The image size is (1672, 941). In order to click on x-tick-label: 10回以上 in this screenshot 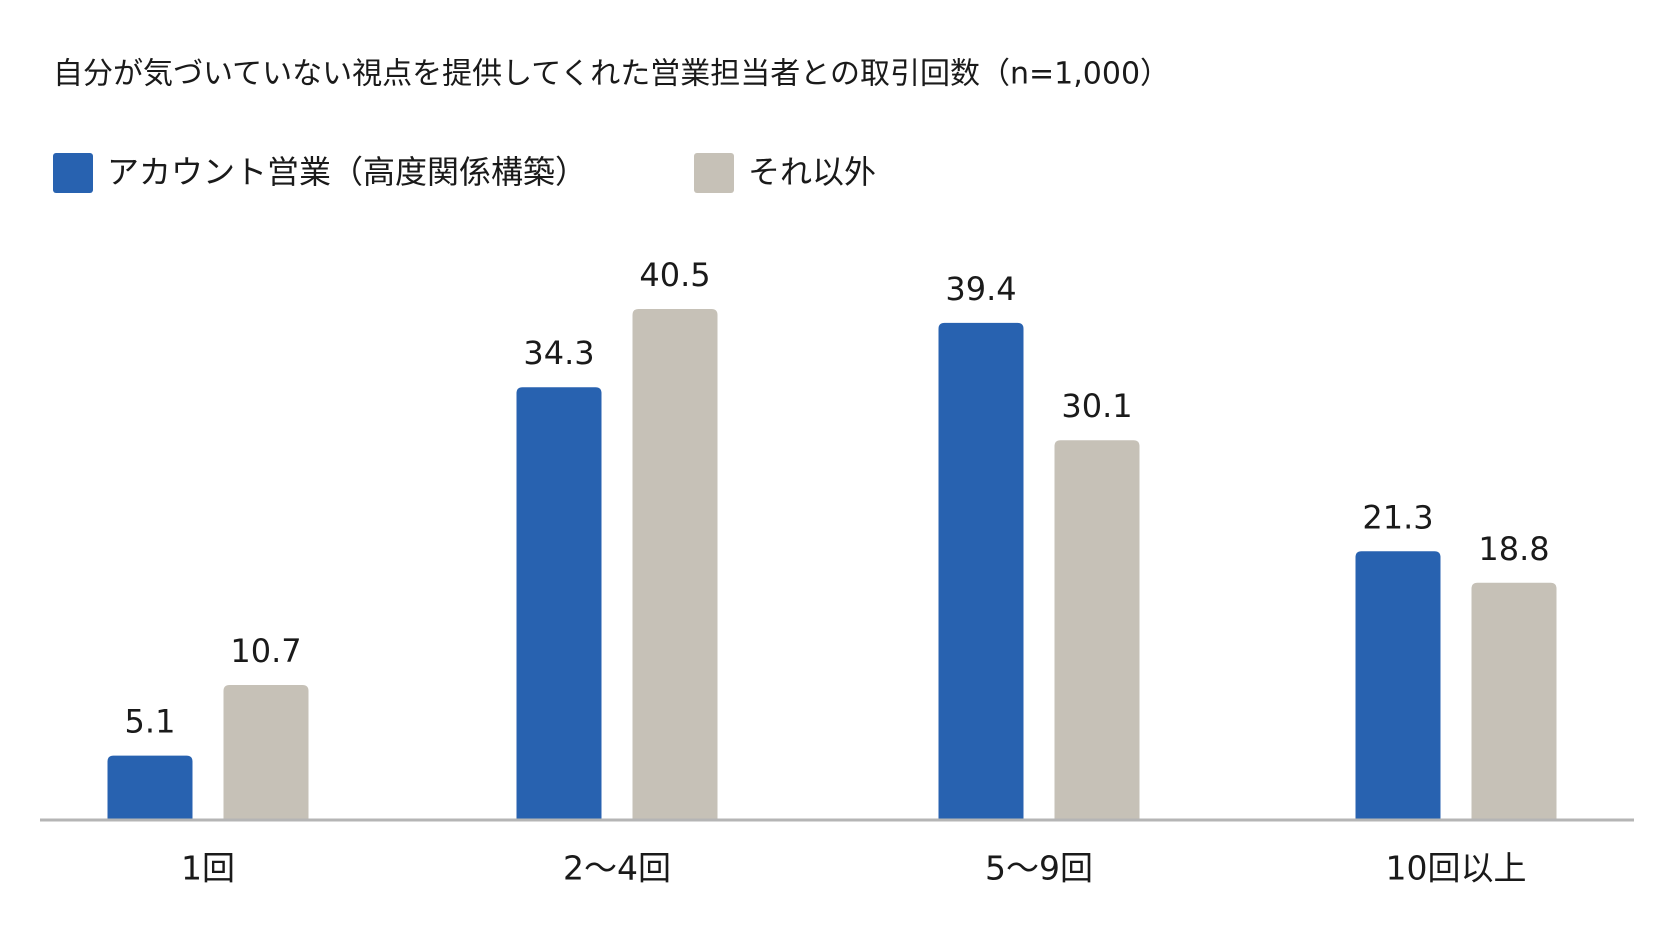, I will do `click(1456, 868)`.